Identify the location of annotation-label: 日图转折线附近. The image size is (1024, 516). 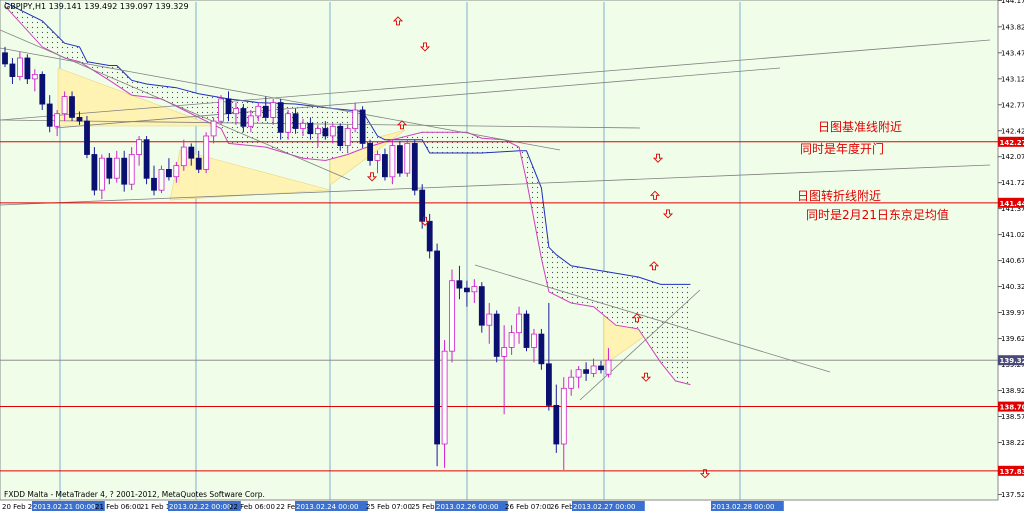
(839, 195).